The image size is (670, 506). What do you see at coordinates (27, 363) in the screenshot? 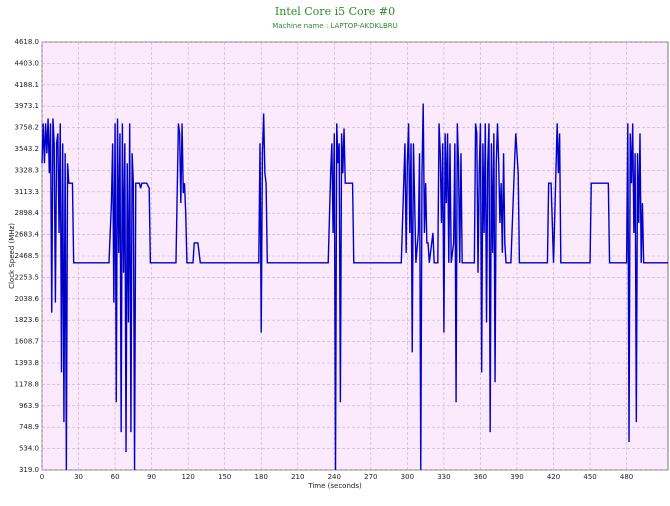
I see `y-tick-label: 1393.8` at bounding box center [27, 363].